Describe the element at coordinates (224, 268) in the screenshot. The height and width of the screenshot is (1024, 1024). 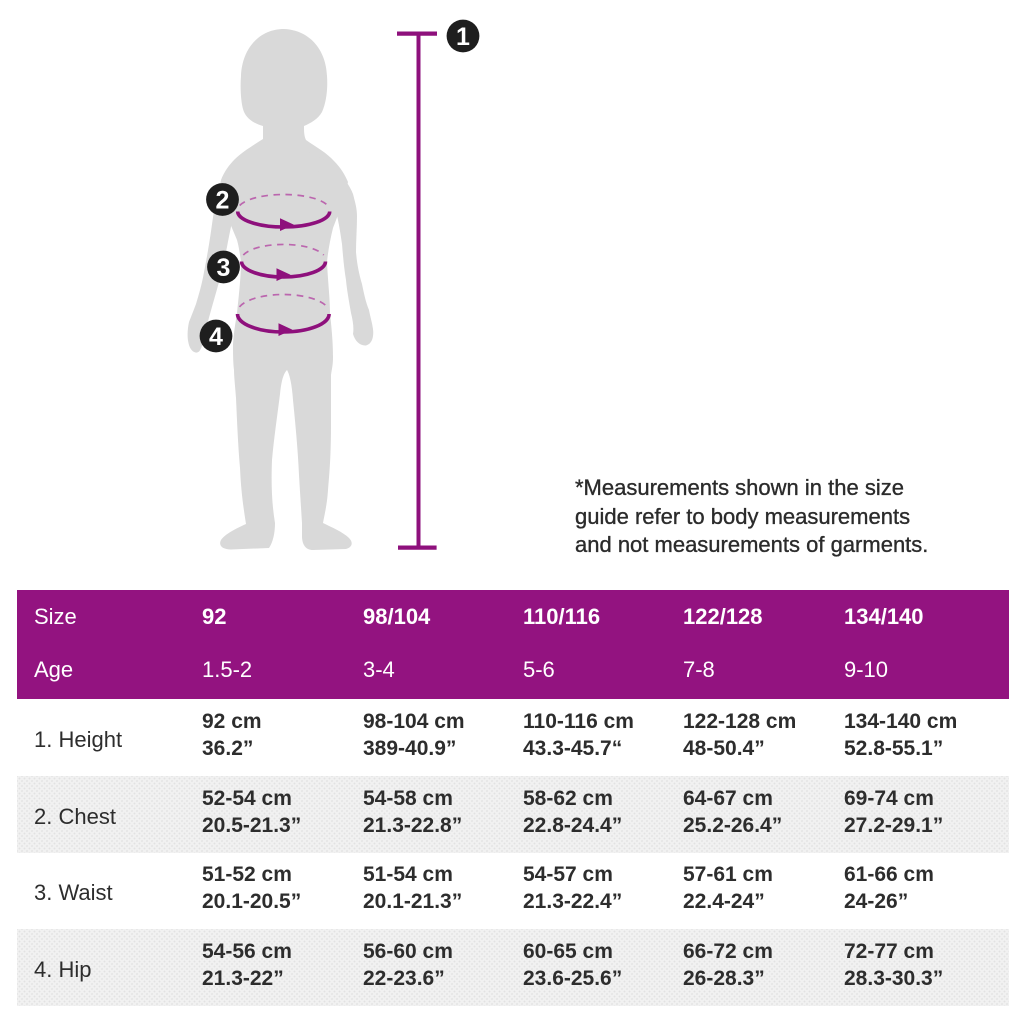
I see `svg-text: 3` at that location.